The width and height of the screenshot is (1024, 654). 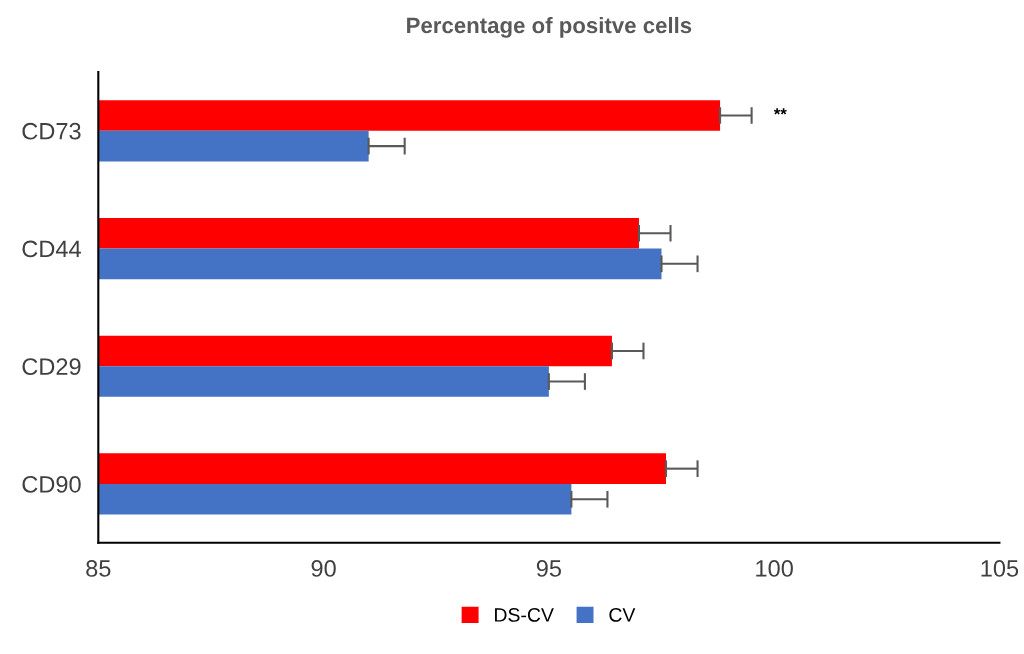 What do you see at coordinates (622, 615) in the screenshot?
I see `legend-label: CV` at bounding box center [622, 615].